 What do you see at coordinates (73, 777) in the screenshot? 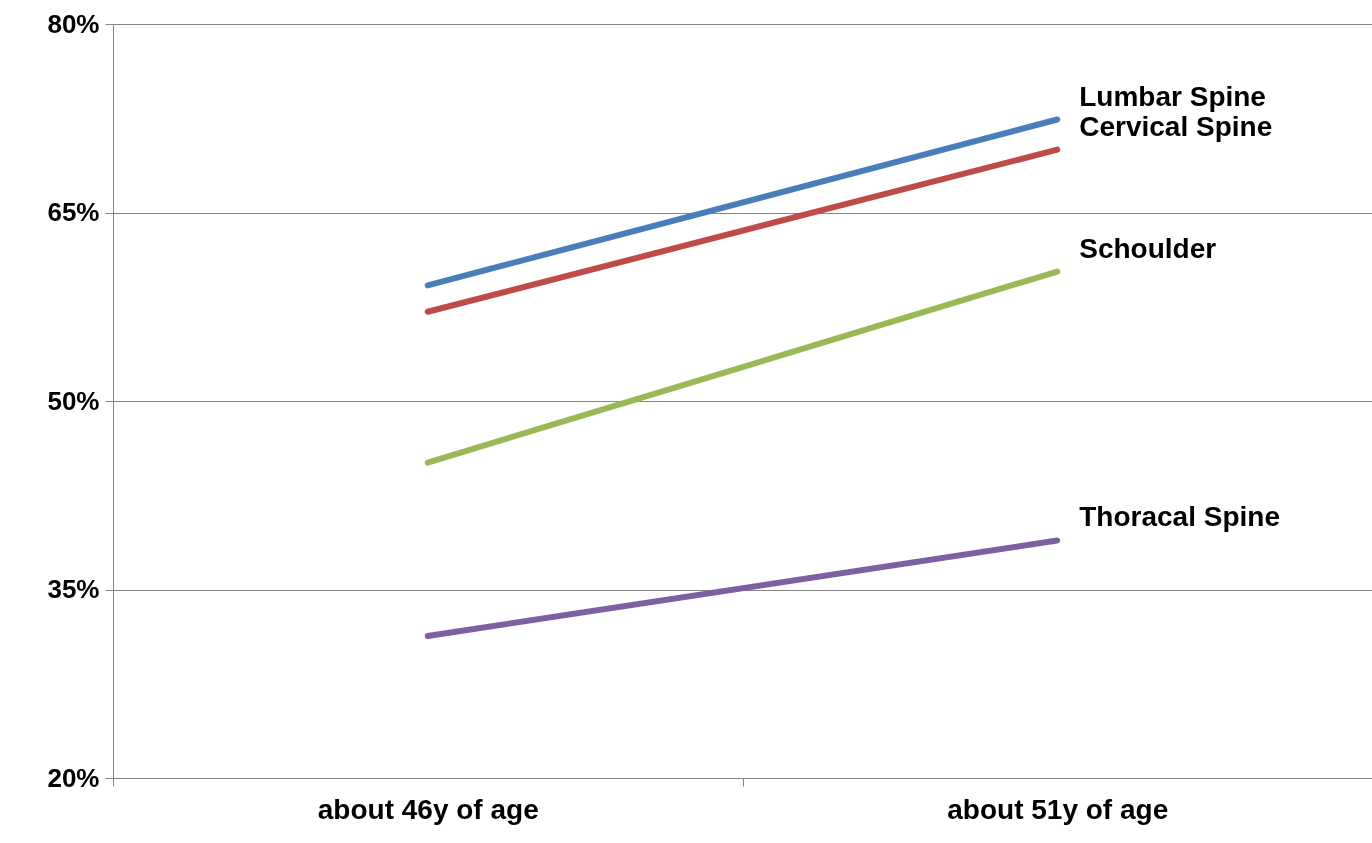
I see `y-tick-label: 20%` at bounding box center [73, 777].